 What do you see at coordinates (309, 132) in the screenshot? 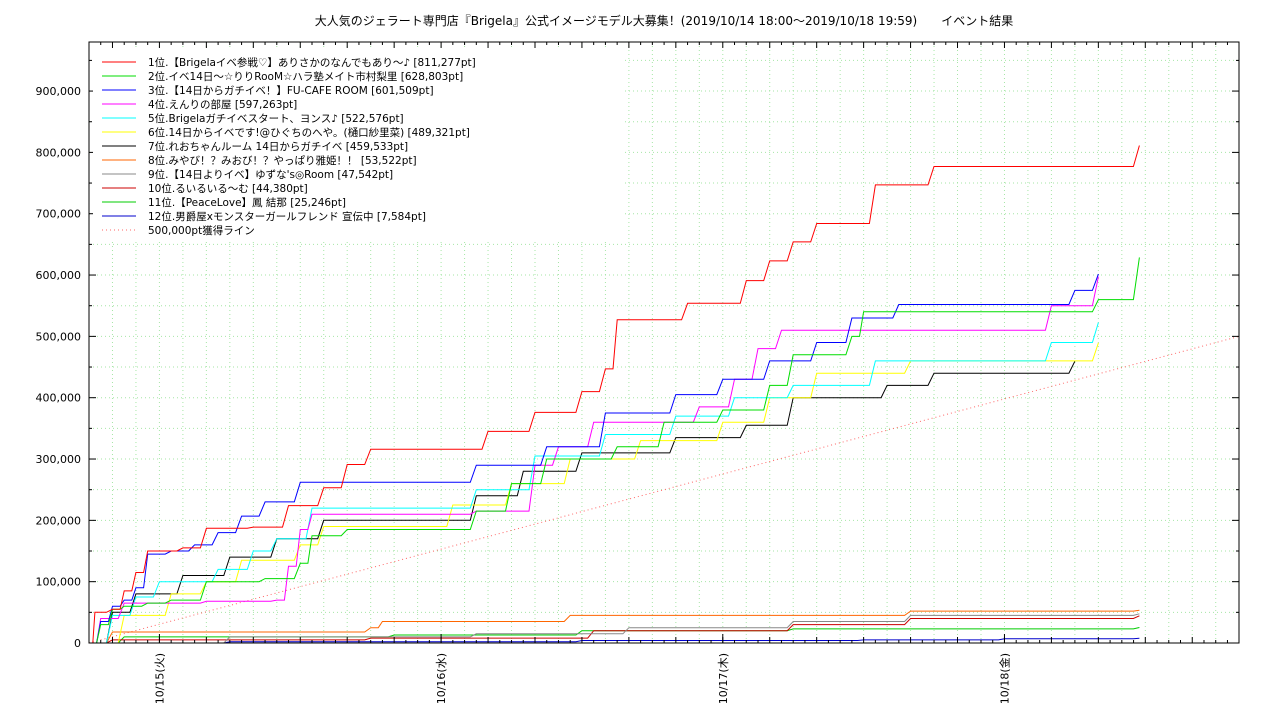
I see `legend-entry: 6位.14日からイベです!@ひぐちのへや。(樋口紗里菜) [489,321pt]` at bounding box center [309, 132].